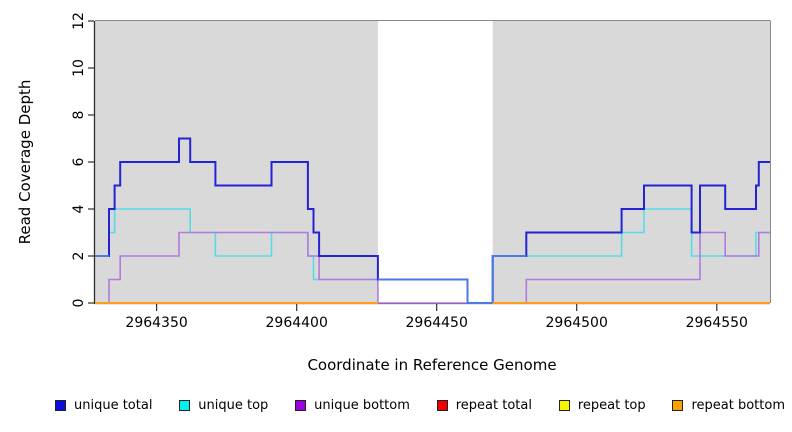 This screenshot has width=792, height=432. What do you see at coordinates (233, 405) in the screenshot?
I see `legend-label: unique top` at bounding box center [233, 405].